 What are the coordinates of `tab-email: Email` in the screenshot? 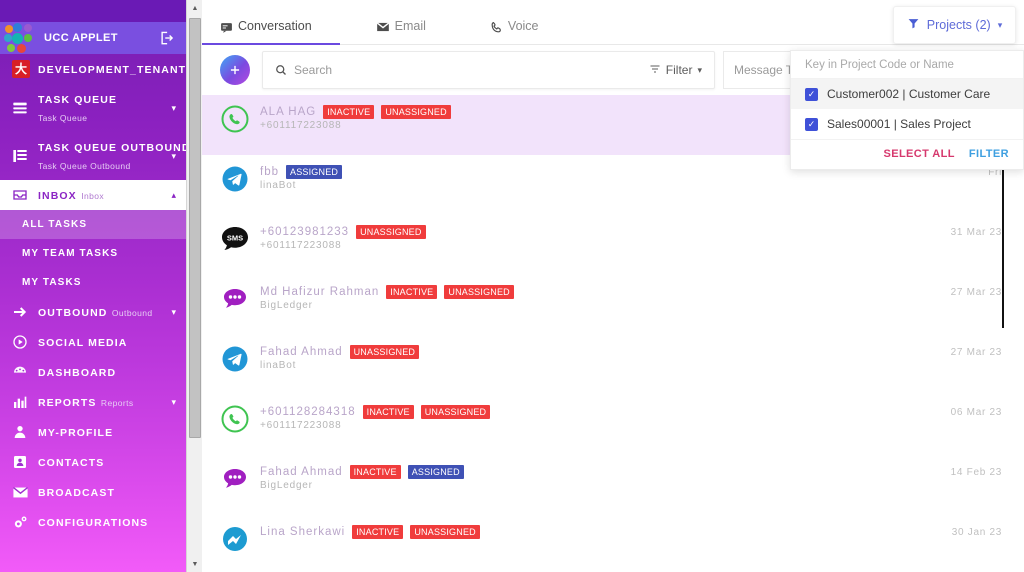 It's located at (408, 22).